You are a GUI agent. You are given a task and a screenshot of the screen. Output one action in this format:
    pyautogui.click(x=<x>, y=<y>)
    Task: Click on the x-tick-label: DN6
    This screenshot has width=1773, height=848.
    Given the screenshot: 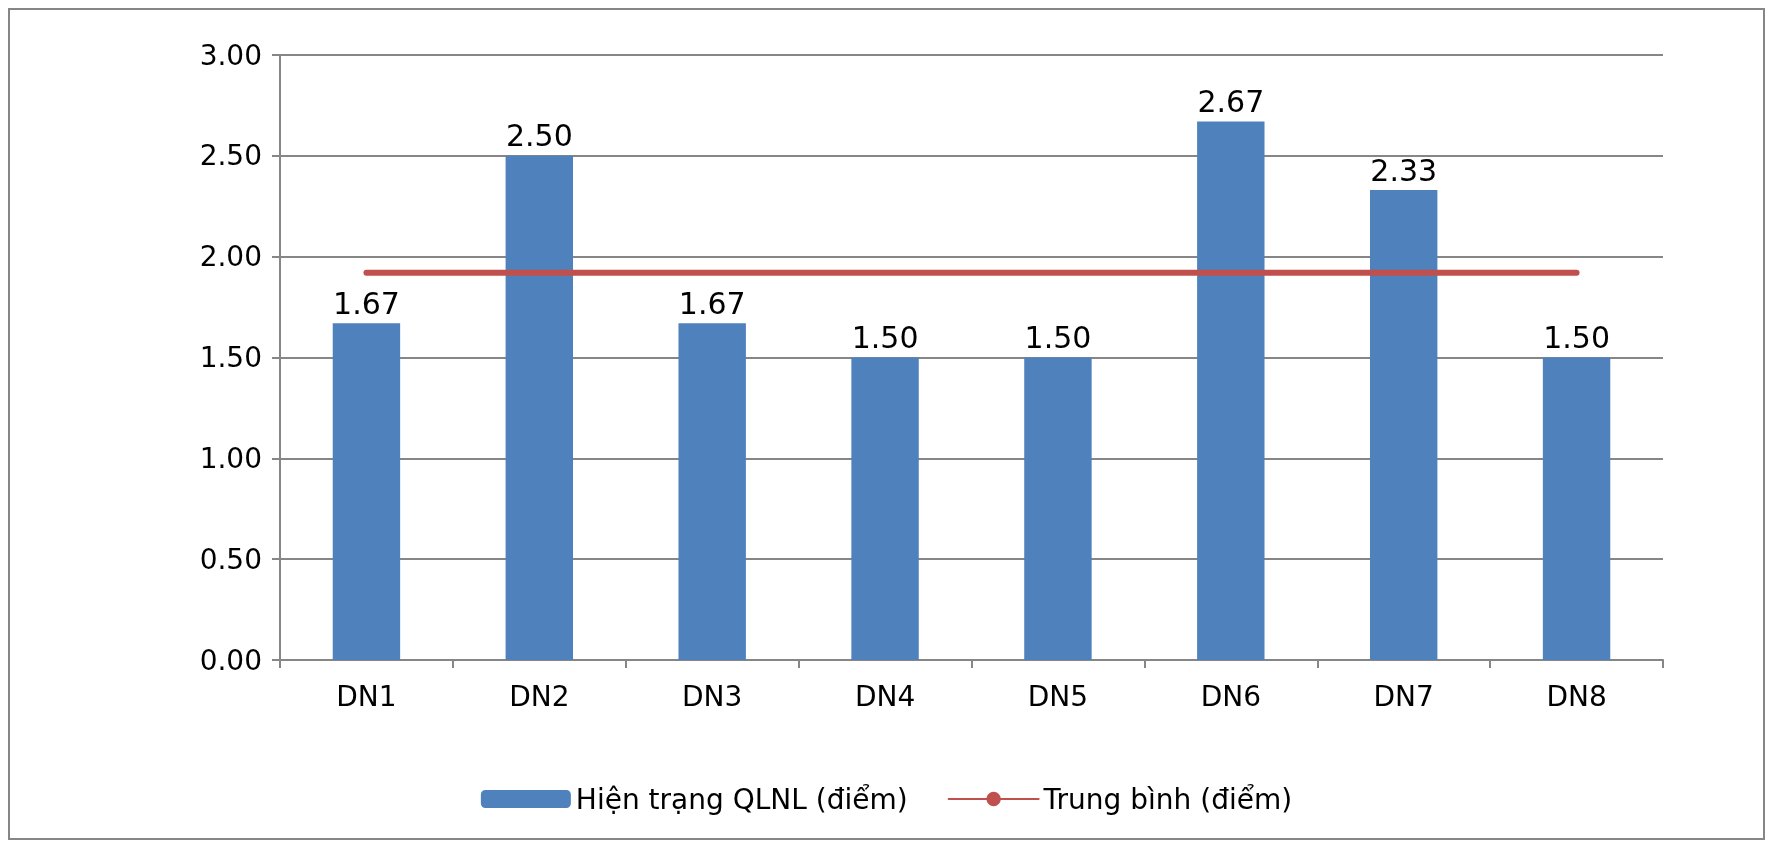 What is the action you would take?
    pyautogui.click(x=1230, y=696)
    